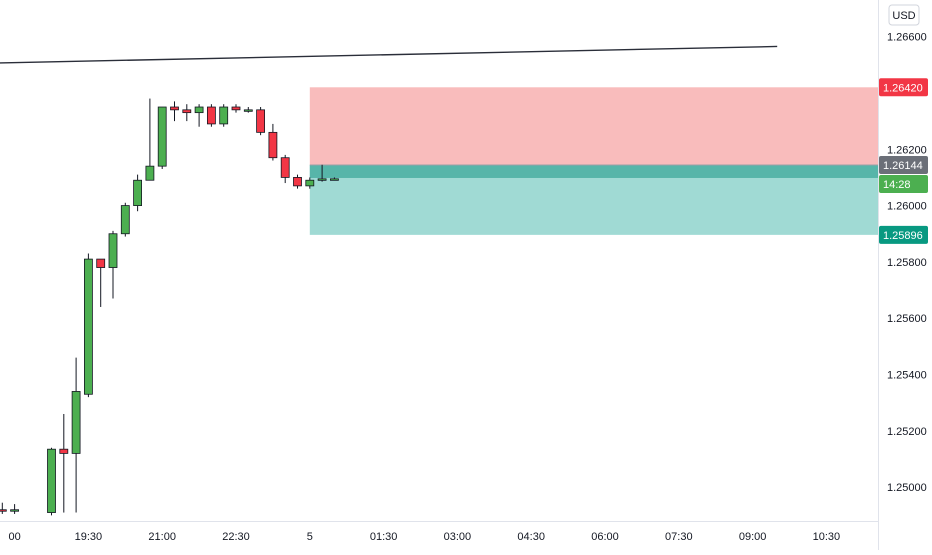 The image size is (932, 555). Describe the element at coordinates (907, 488) in the screenshot. I see `price-tick-label: 1.25000` at that location.